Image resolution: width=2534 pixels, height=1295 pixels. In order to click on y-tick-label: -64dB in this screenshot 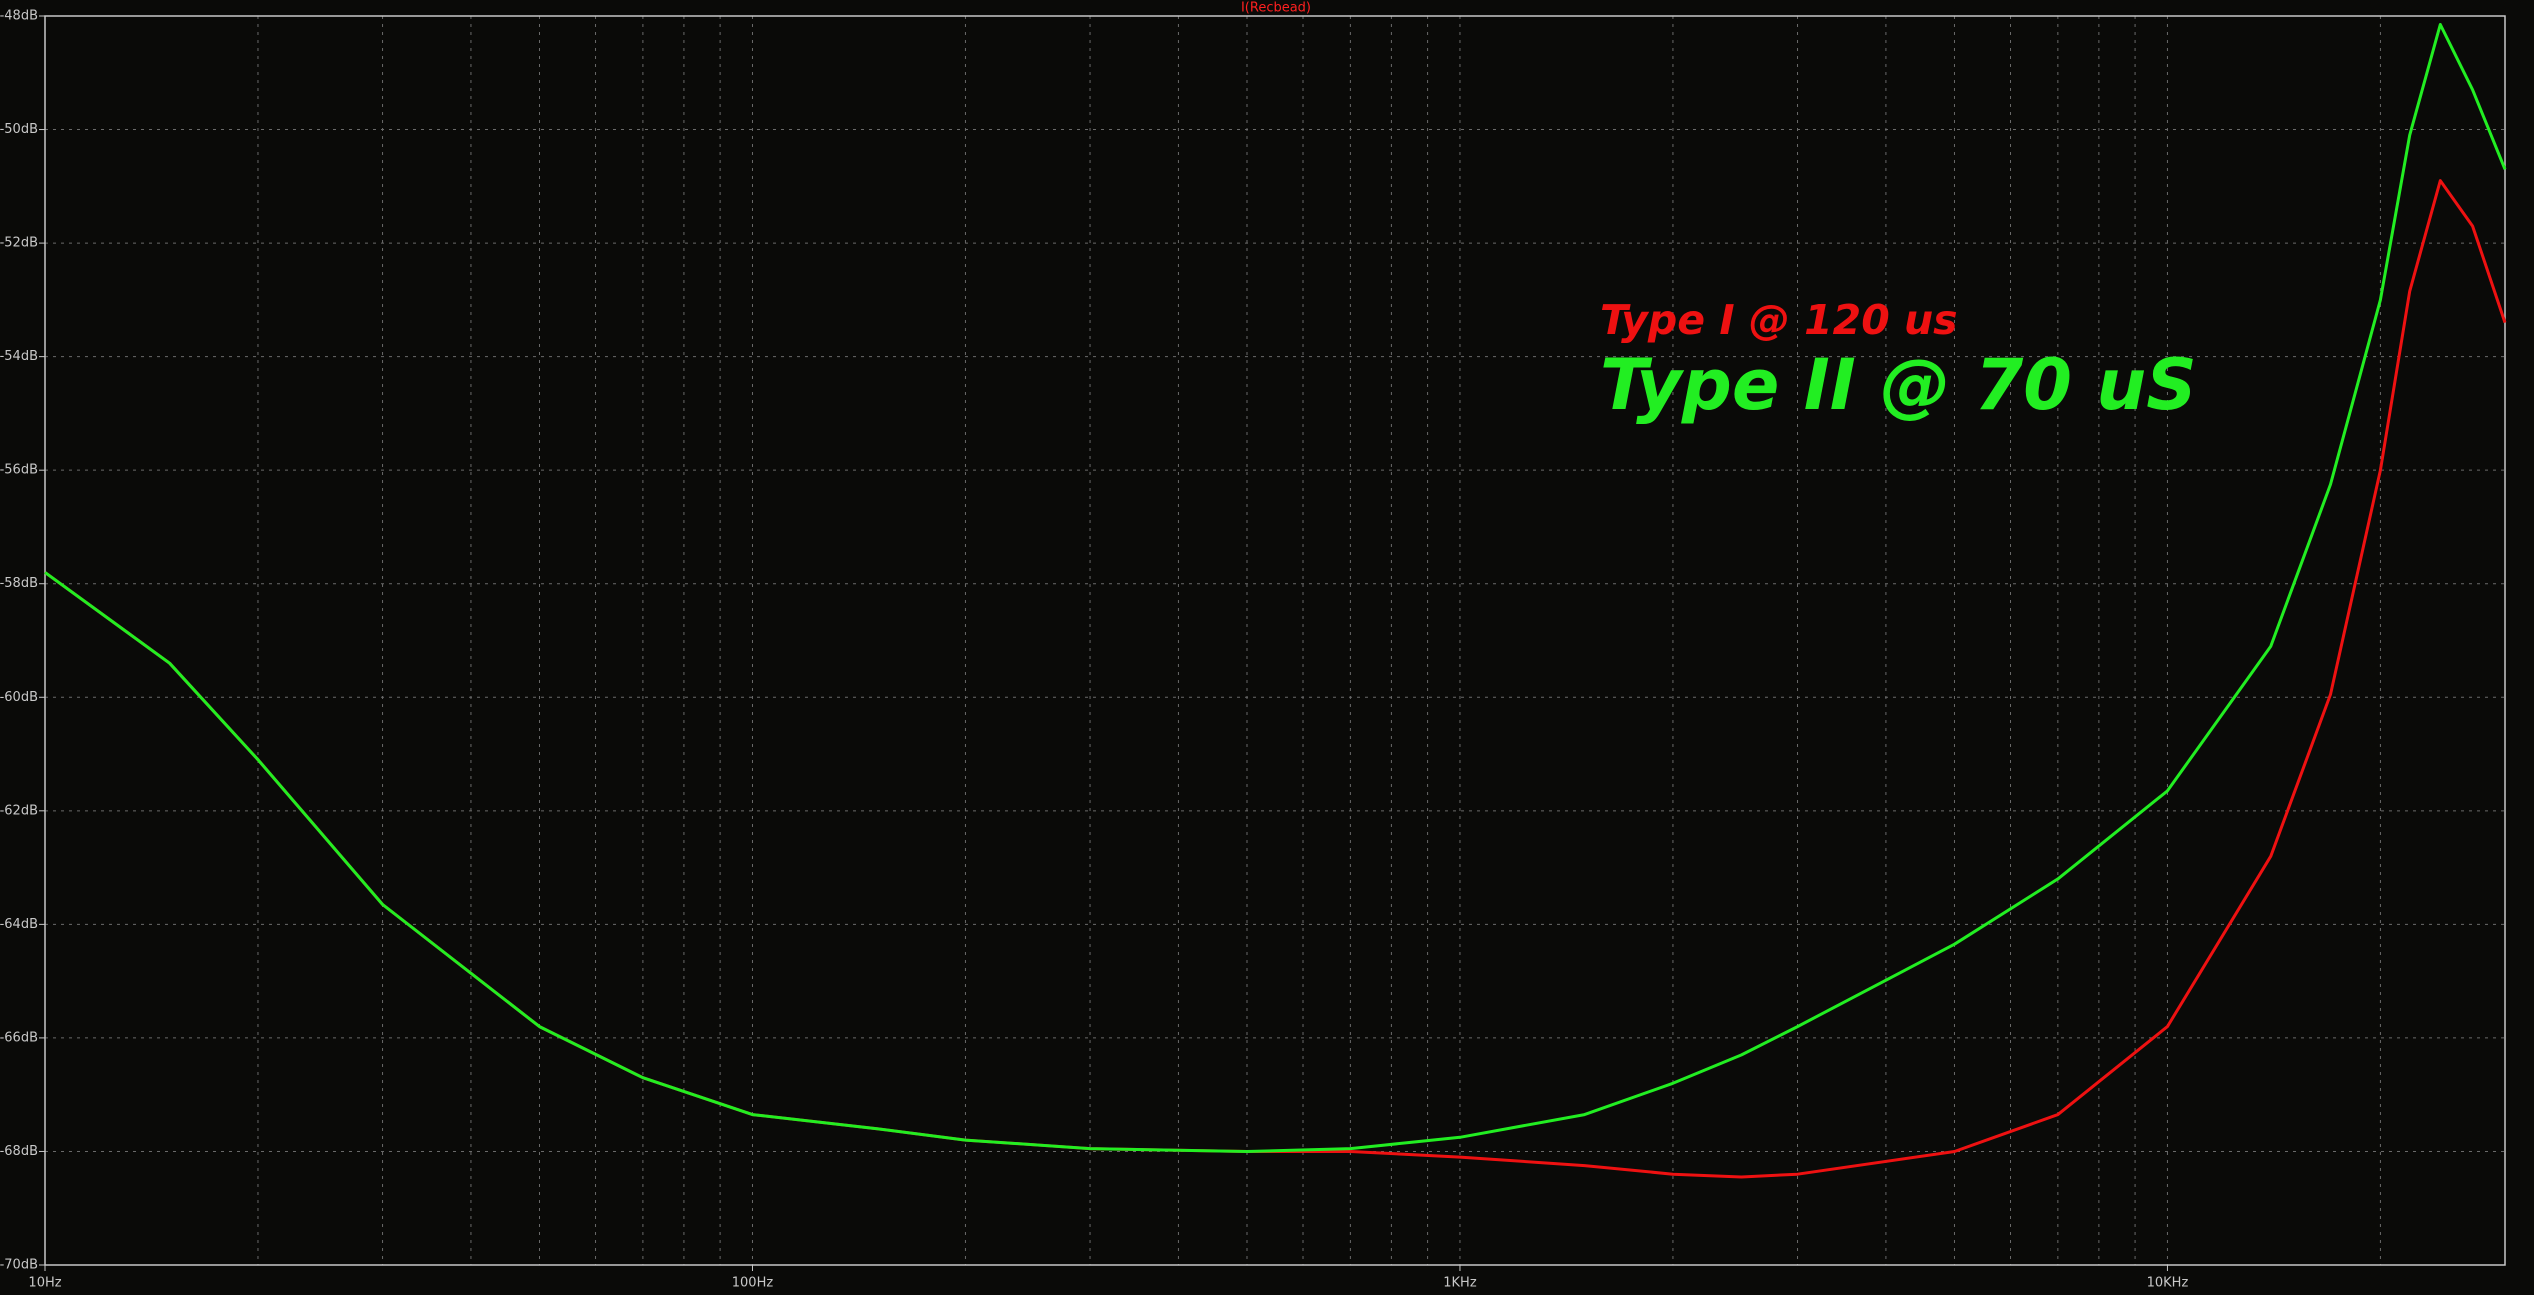, I will do `click(19, 924)`.